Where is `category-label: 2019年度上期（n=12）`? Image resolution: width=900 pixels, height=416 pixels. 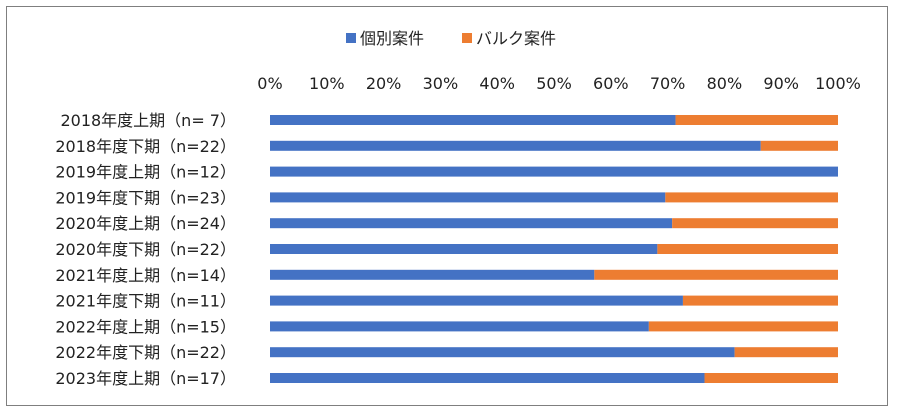 category-label: 2019年度上期（n=12） is located at coordinates (145, 172).